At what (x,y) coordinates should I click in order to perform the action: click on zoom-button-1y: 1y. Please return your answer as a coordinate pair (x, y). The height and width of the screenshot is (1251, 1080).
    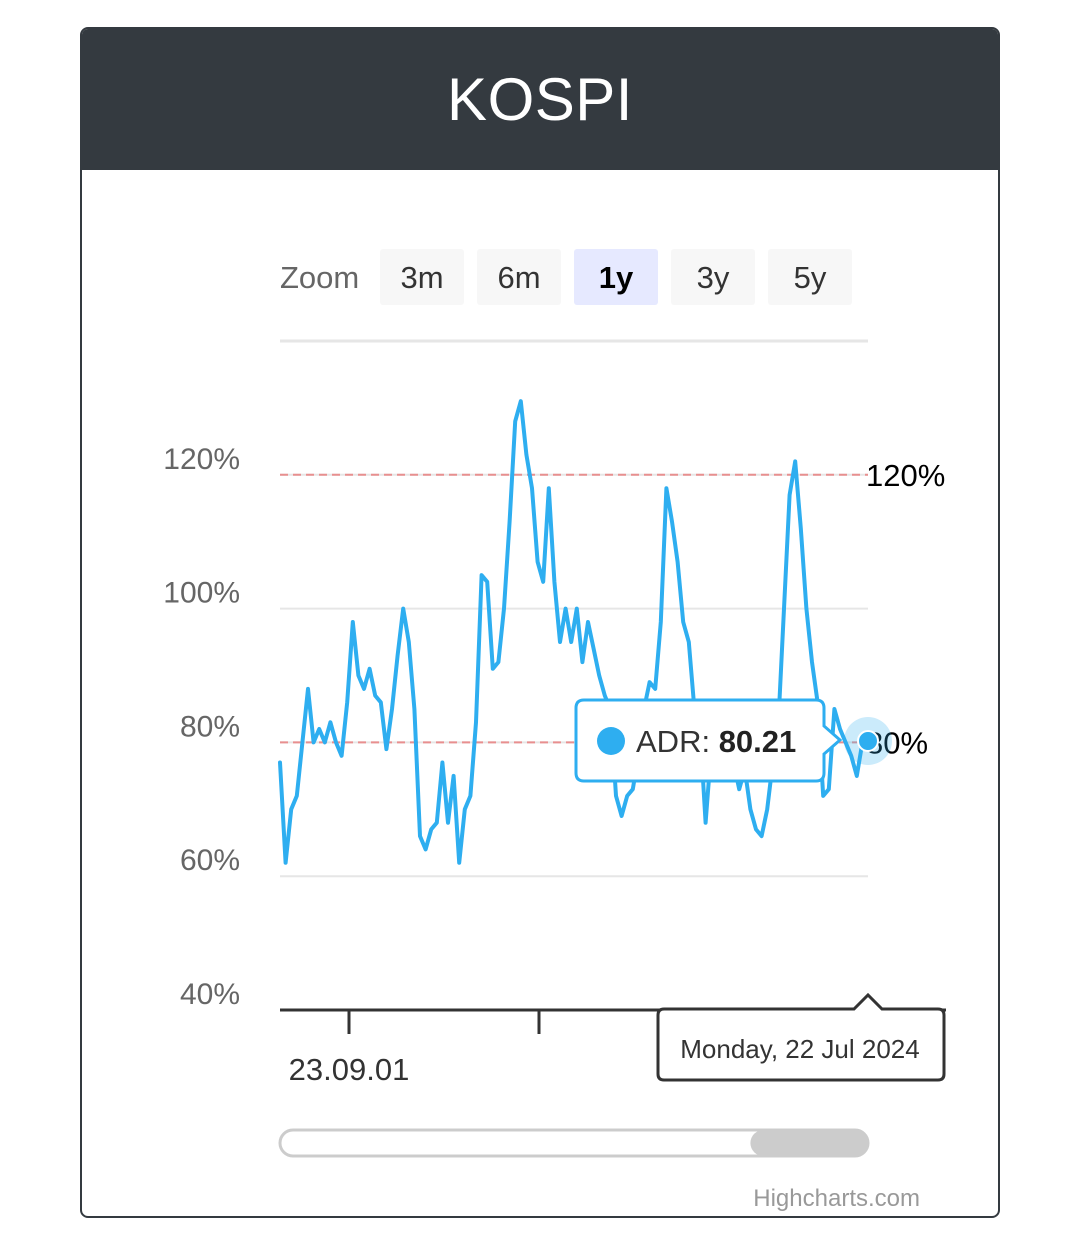
    Looking at the image, I should click on (616, 277).